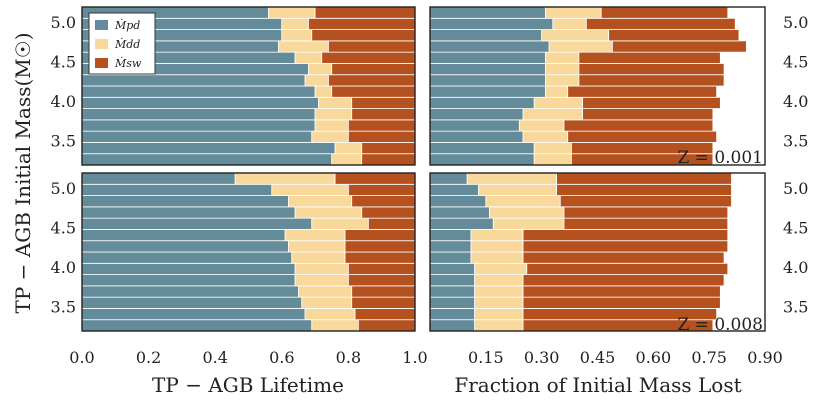  What do you see at coordinates (542, 357) in the screenshot?
I see `x-tick-label-bottom-right-1: 0.30` at bounding box center [542, 357].